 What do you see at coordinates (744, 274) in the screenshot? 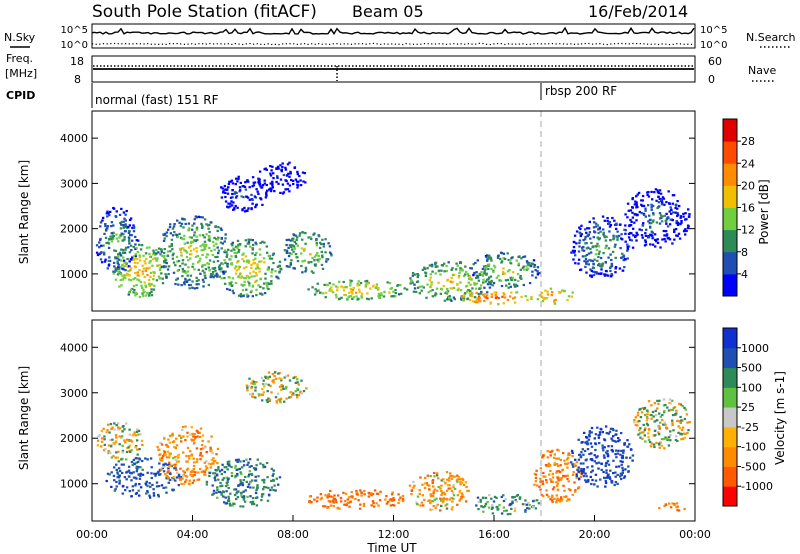
I see `colorbar-tick-label: 4` at bounding box center [744, 274].